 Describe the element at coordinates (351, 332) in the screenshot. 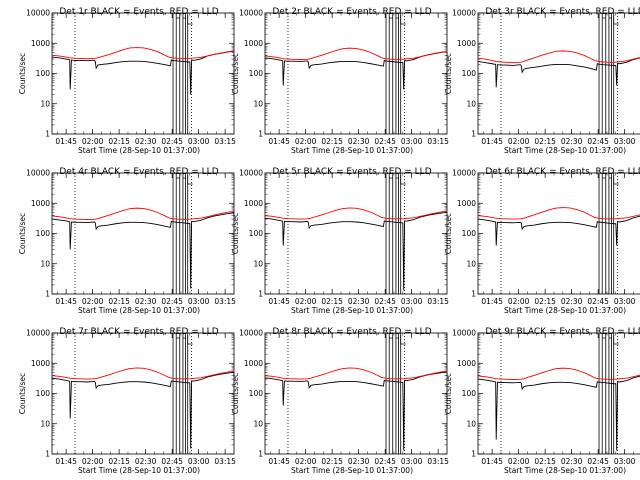

I see `chart-title: Det 8r BLACK = Events, RED = LLD` at that location.